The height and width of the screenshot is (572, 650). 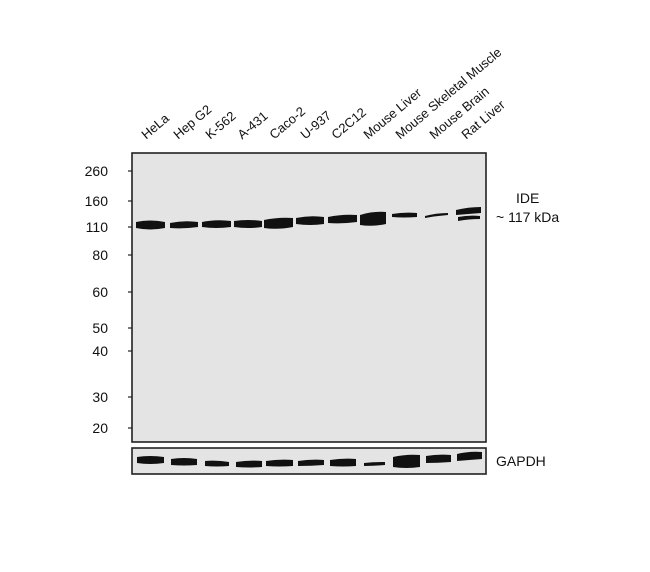 I want to click on gapdh-band-k562, so click(x=217, y=463).